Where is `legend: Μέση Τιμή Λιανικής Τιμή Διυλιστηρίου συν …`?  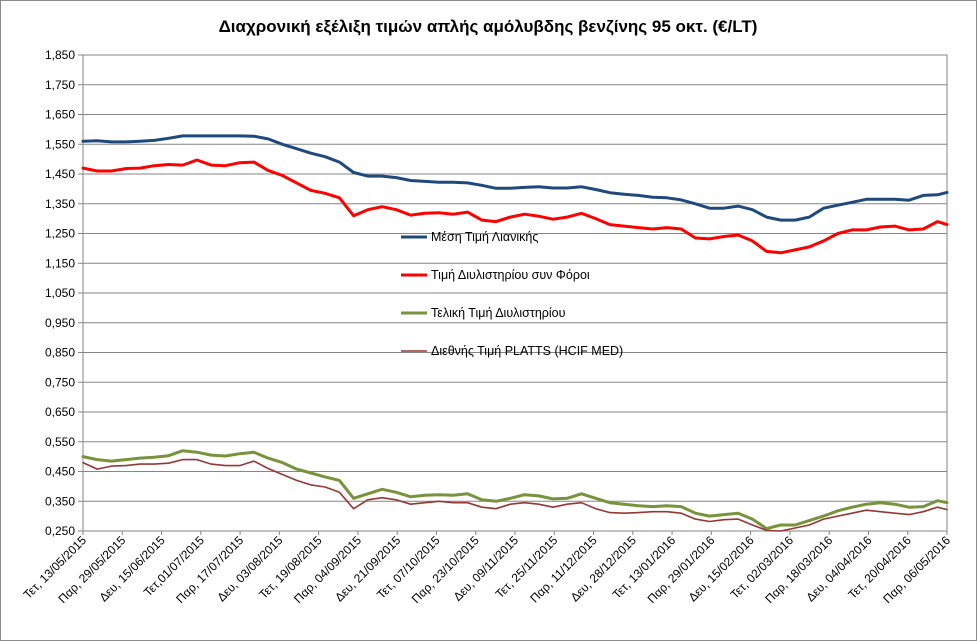
legend: Μέση Τιμή Λιανικής Τιμή Διυλιστηρίου συν … is located at coordinates (512, 294).